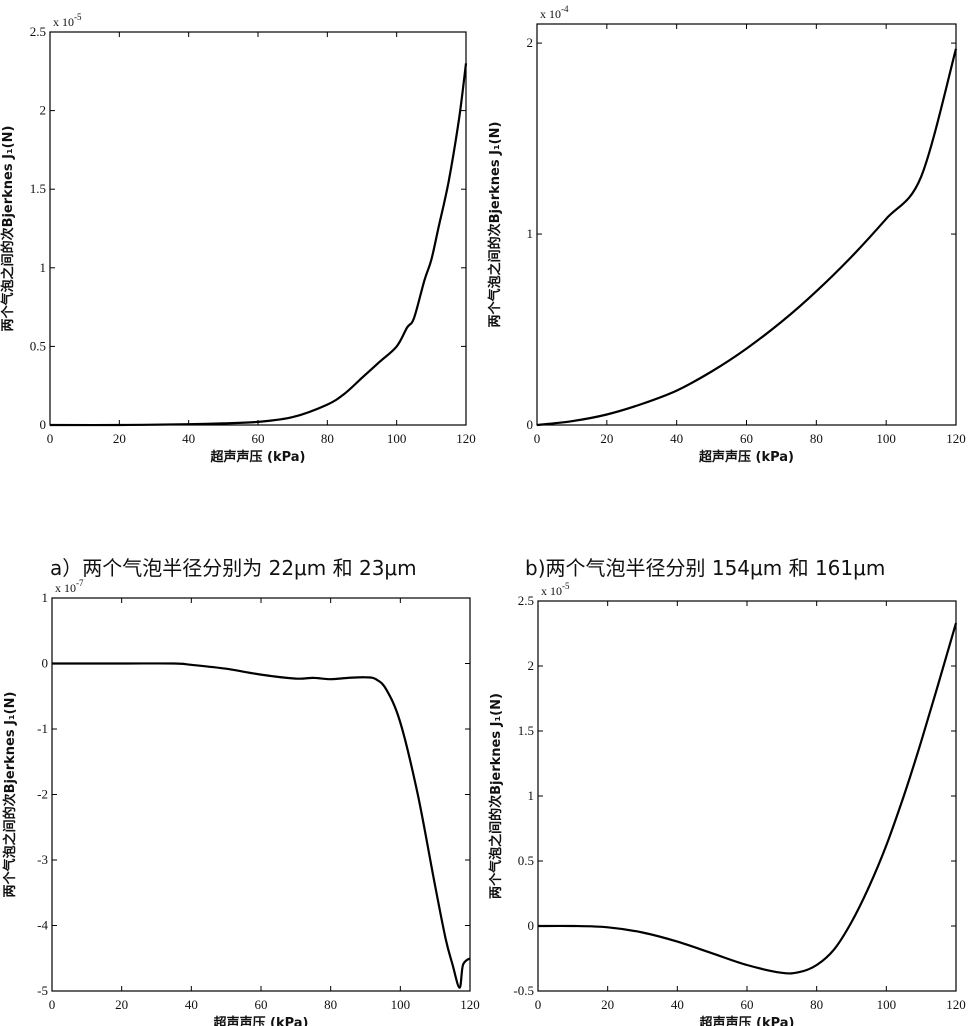 The width and height of the screenshot is (969, 1026). I want to click on y-tick-label: -4, so click(42, 925).